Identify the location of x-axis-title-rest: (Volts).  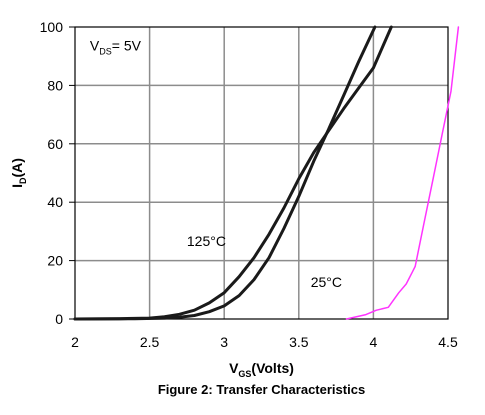
(272, 368).